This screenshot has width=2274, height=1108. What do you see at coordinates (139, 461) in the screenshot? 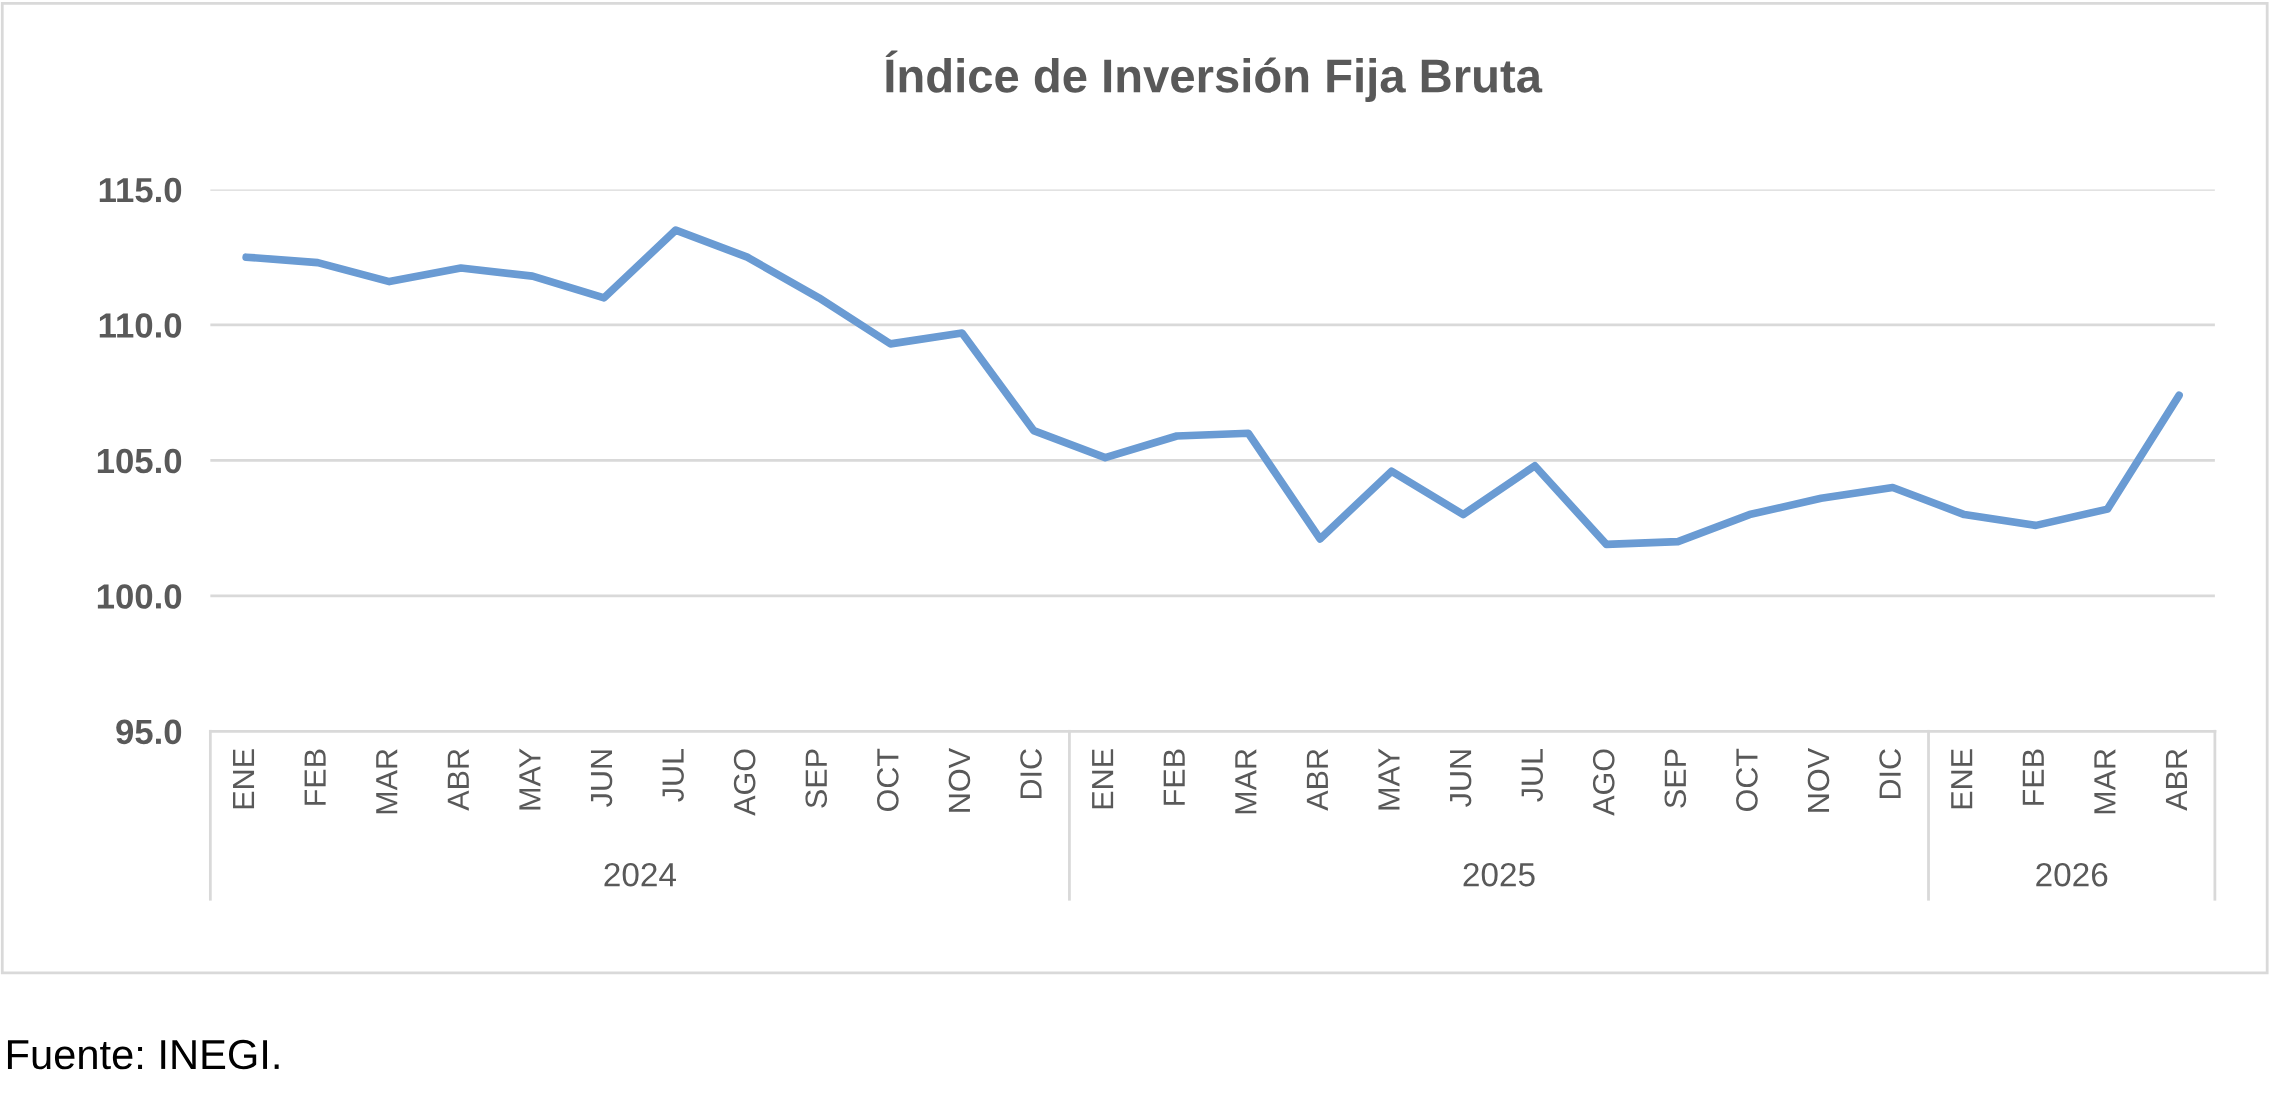
I see `y-tick-label: 105.0` at bounding box center [139, 461].